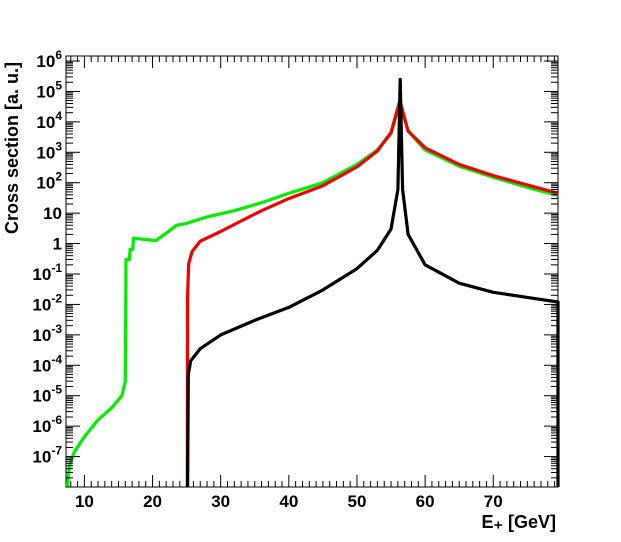  I want to click on y-tick-label: 10, so click(52, 213).